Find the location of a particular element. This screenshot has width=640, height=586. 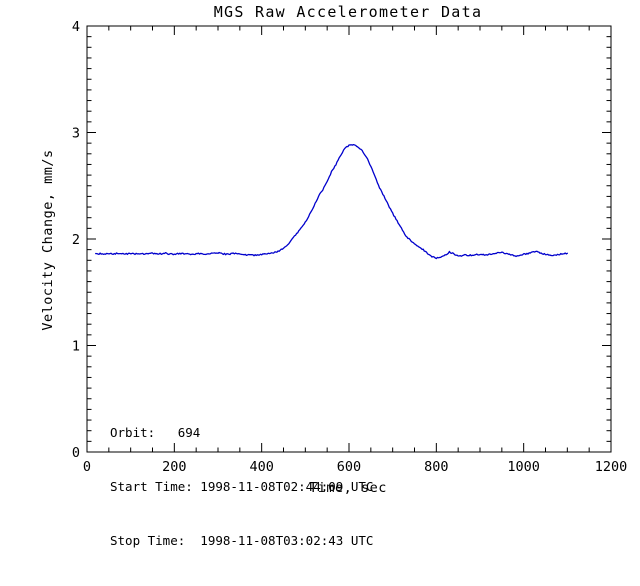

y-tick-label: 0 is located at coordinates (76, 453).